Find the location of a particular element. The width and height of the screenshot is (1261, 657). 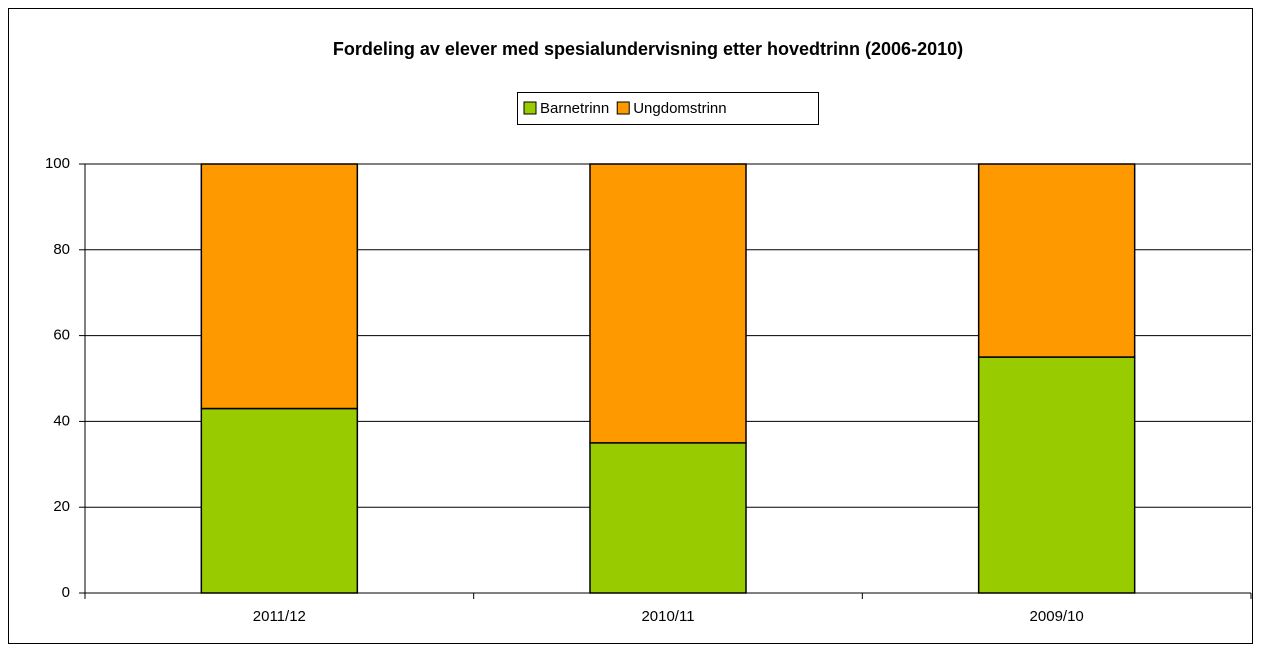

y-tick-label: 40 is located at coordinates (61, 420).